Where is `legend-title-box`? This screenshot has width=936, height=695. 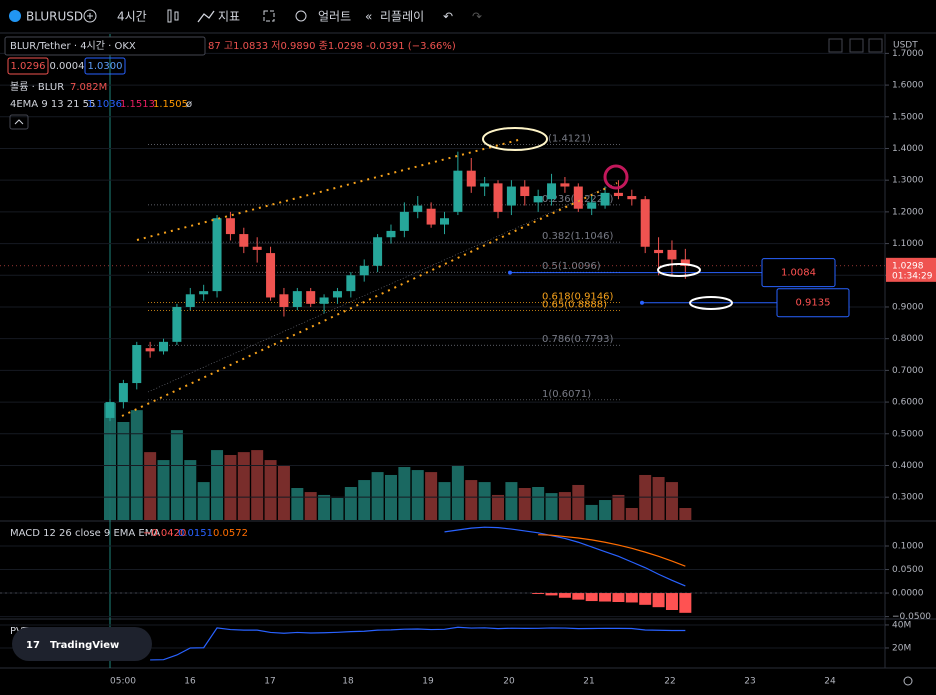 legend-title-box is located at coordinates (105, 46).